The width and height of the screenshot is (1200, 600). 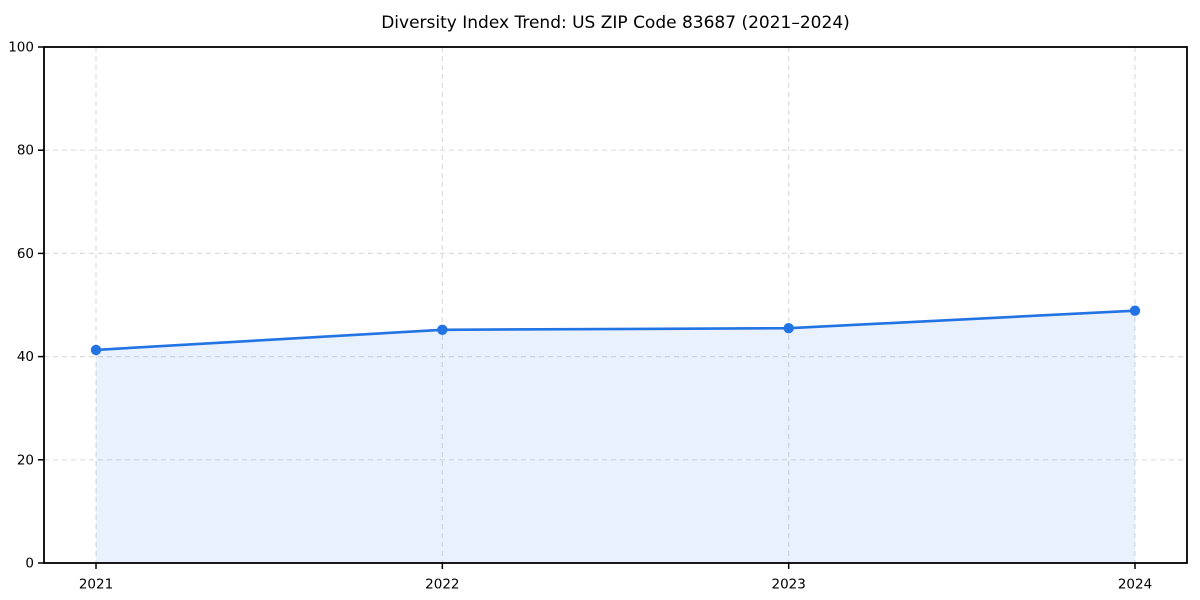 What do you see at coordinates (29, 564) in the screenshot?
I see `y-tick-label: 0` at bounding box center [29, 564].